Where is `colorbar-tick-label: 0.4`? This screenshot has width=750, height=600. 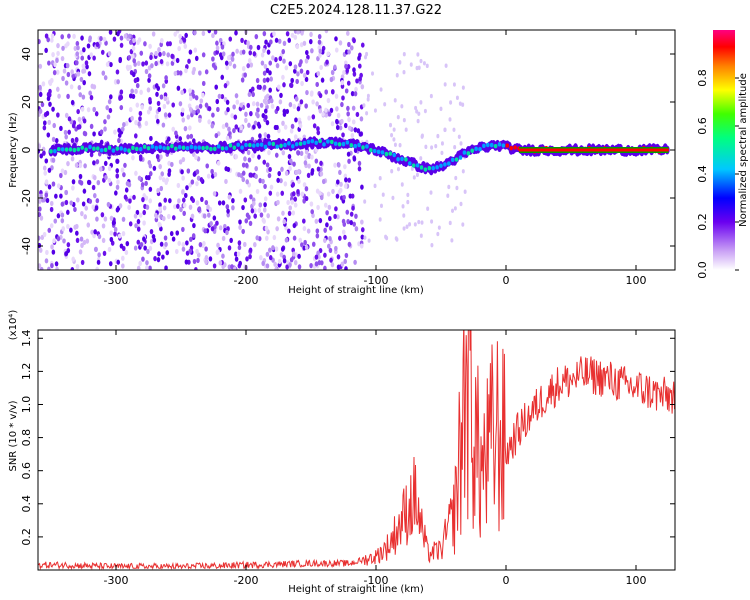 colorbar-tick-label: 0.4 is located at coordinates (702, 174).